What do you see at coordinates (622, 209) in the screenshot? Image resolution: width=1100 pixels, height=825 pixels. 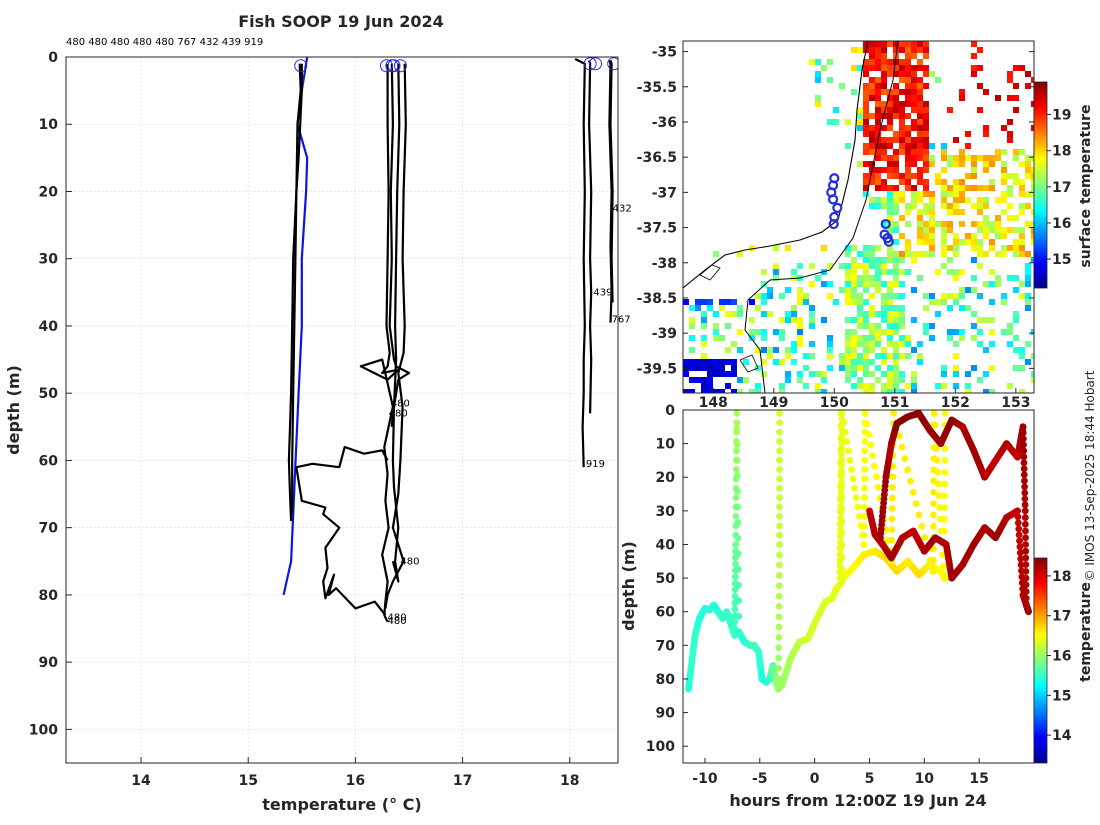 I see `profile-label: 432` at bounding box center [622, 209].